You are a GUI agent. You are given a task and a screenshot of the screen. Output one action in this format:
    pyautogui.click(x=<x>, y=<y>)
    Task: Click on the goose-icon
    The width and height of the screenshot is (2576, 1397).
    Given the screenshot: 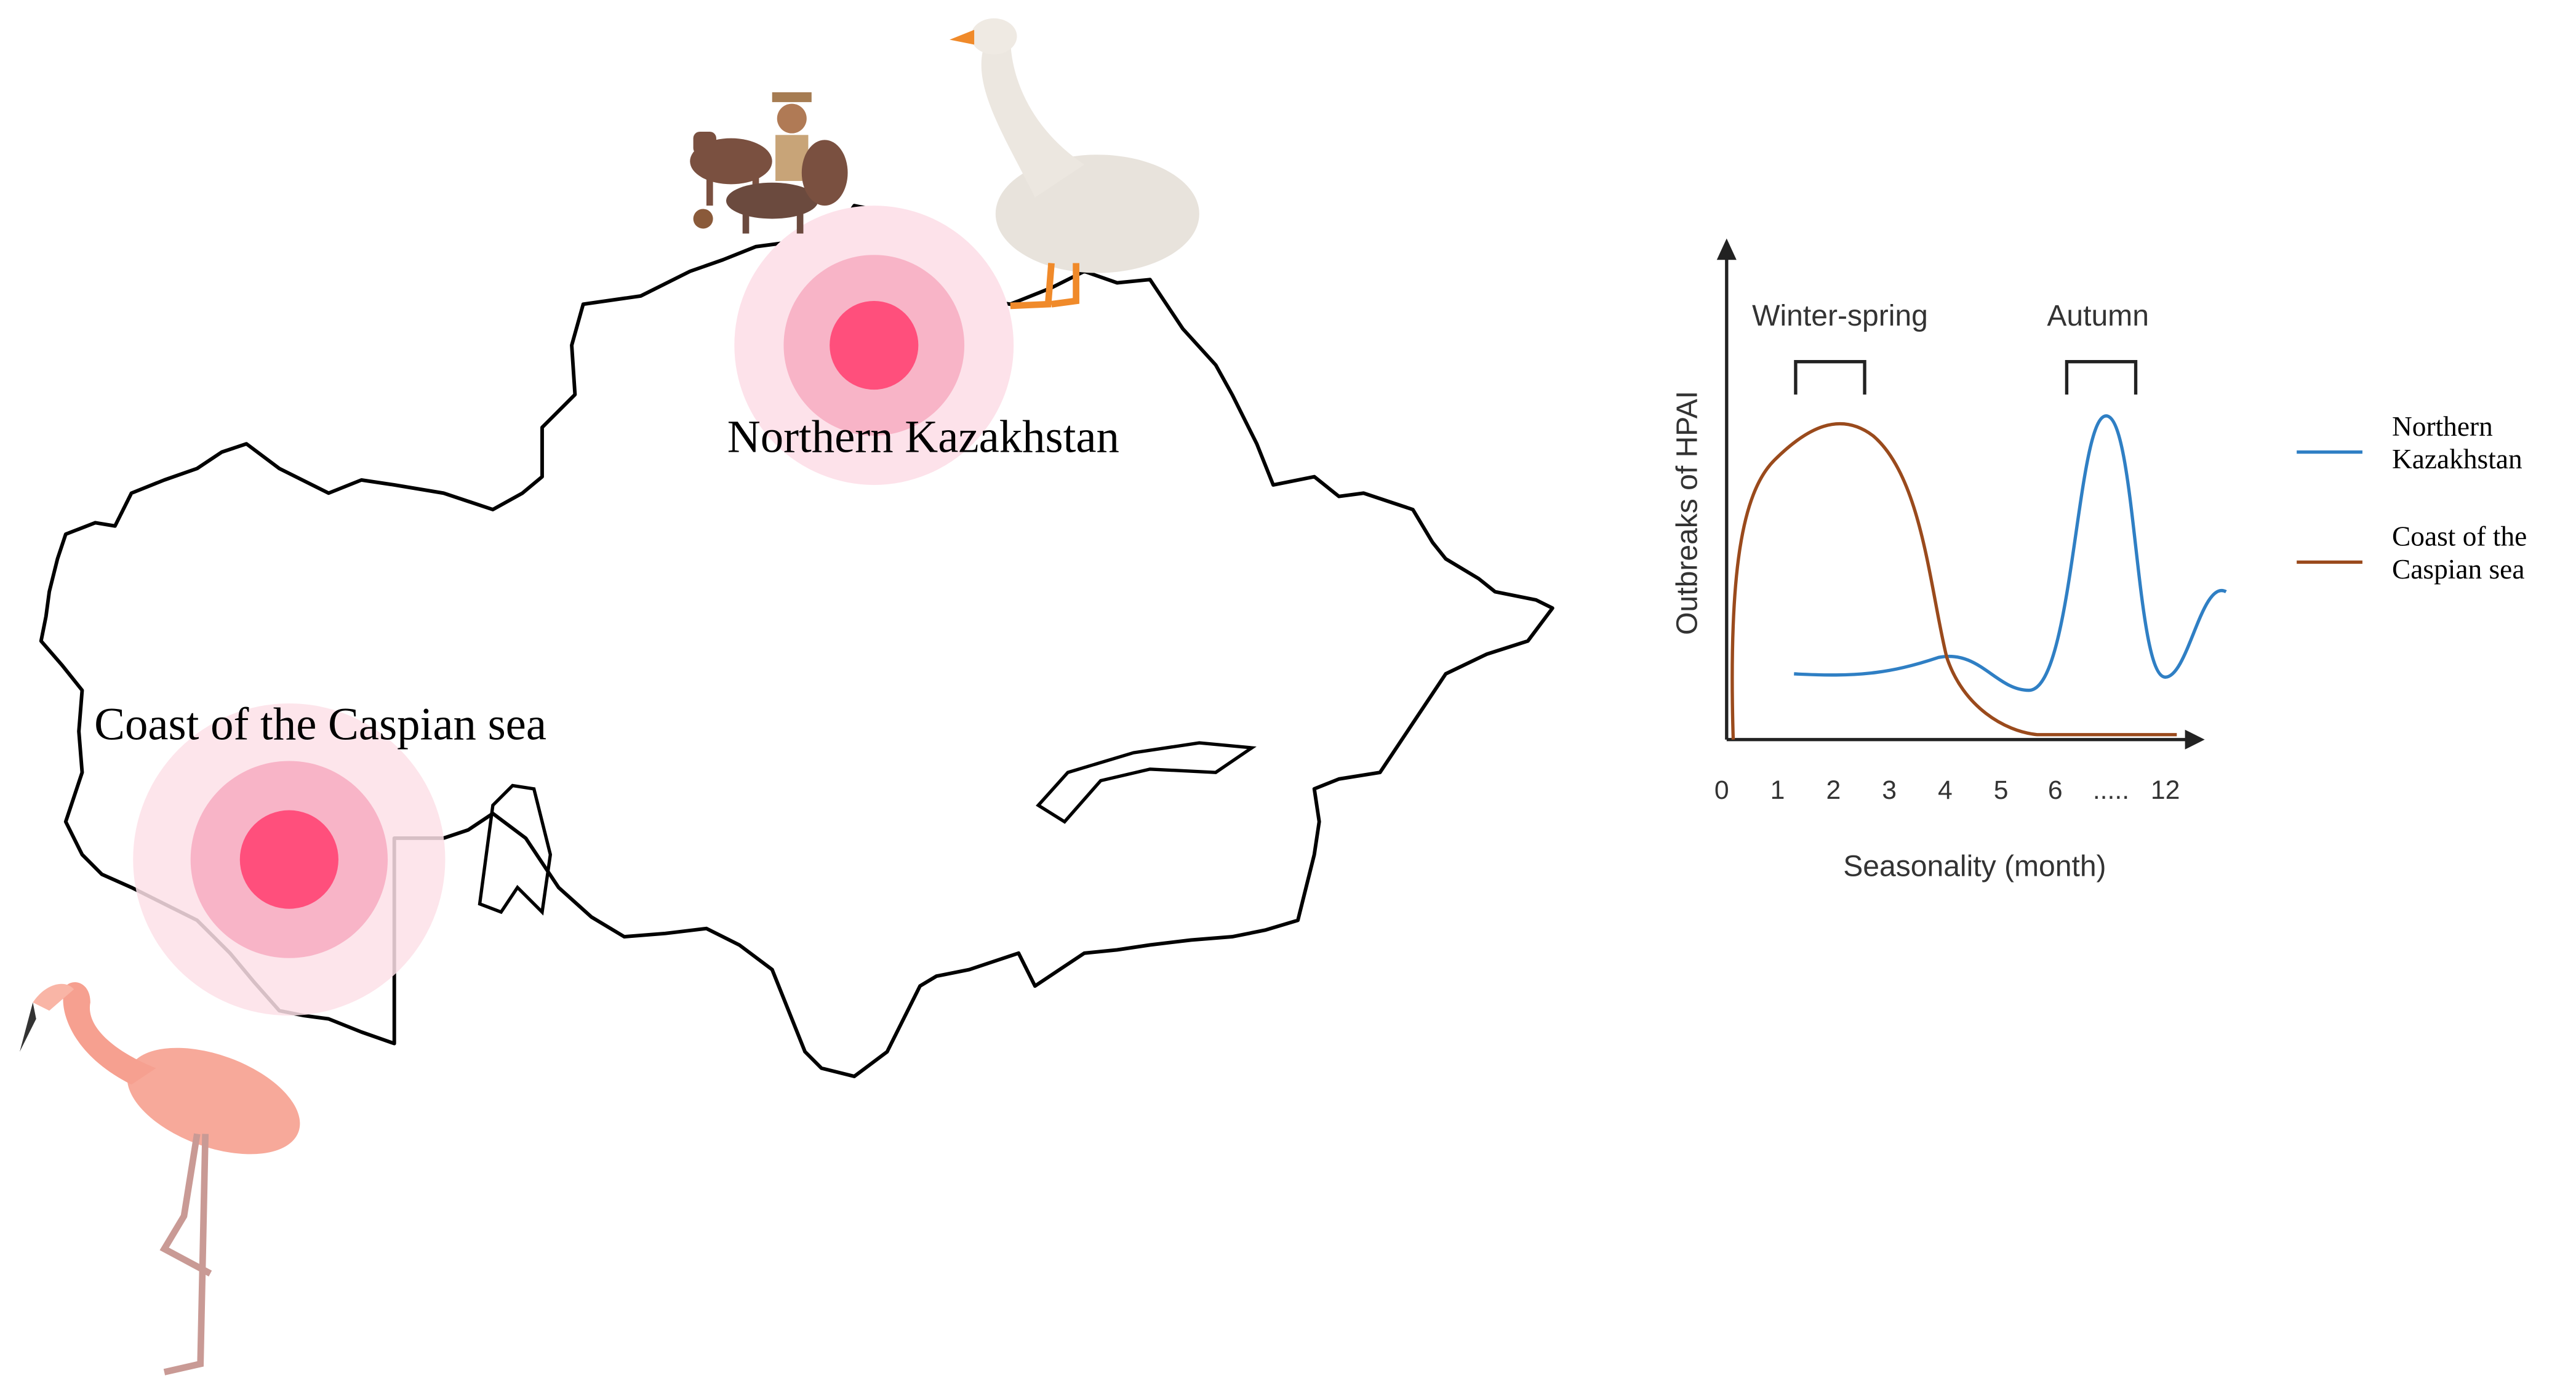 What is the action you would take?
    pyautogui.click(x=1074, y=164)
    